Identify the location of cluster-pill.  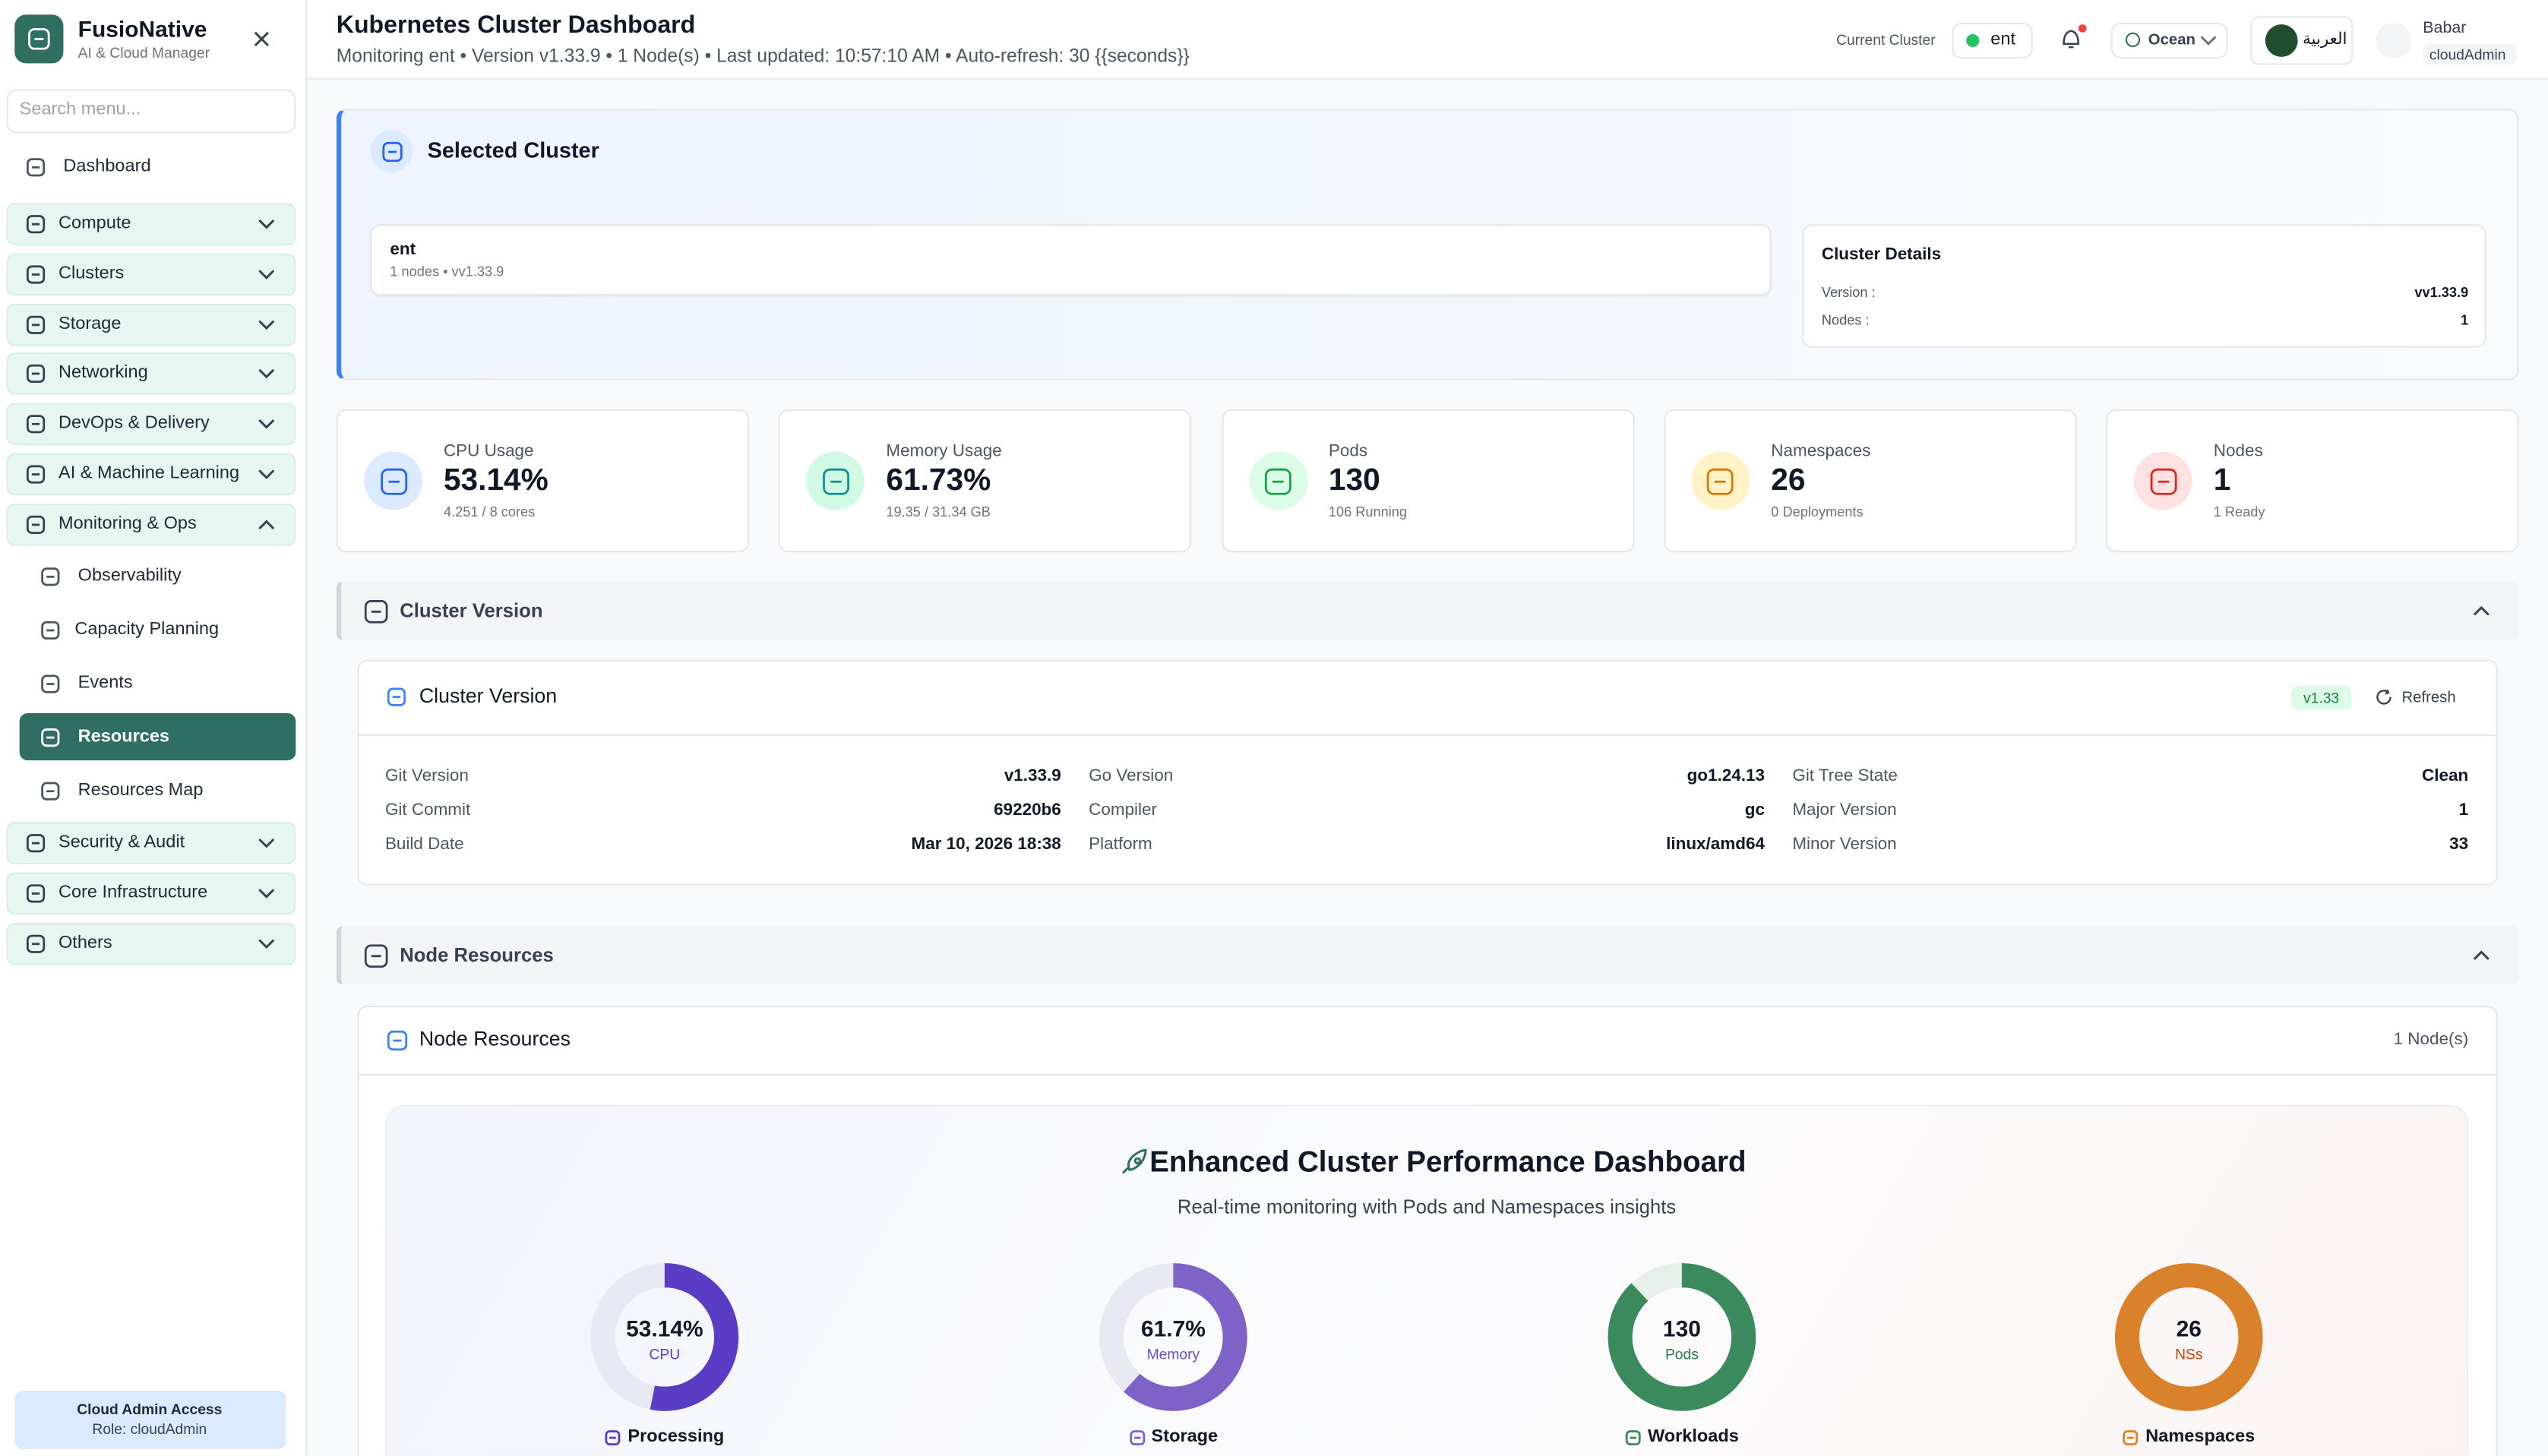
(1992, 40).